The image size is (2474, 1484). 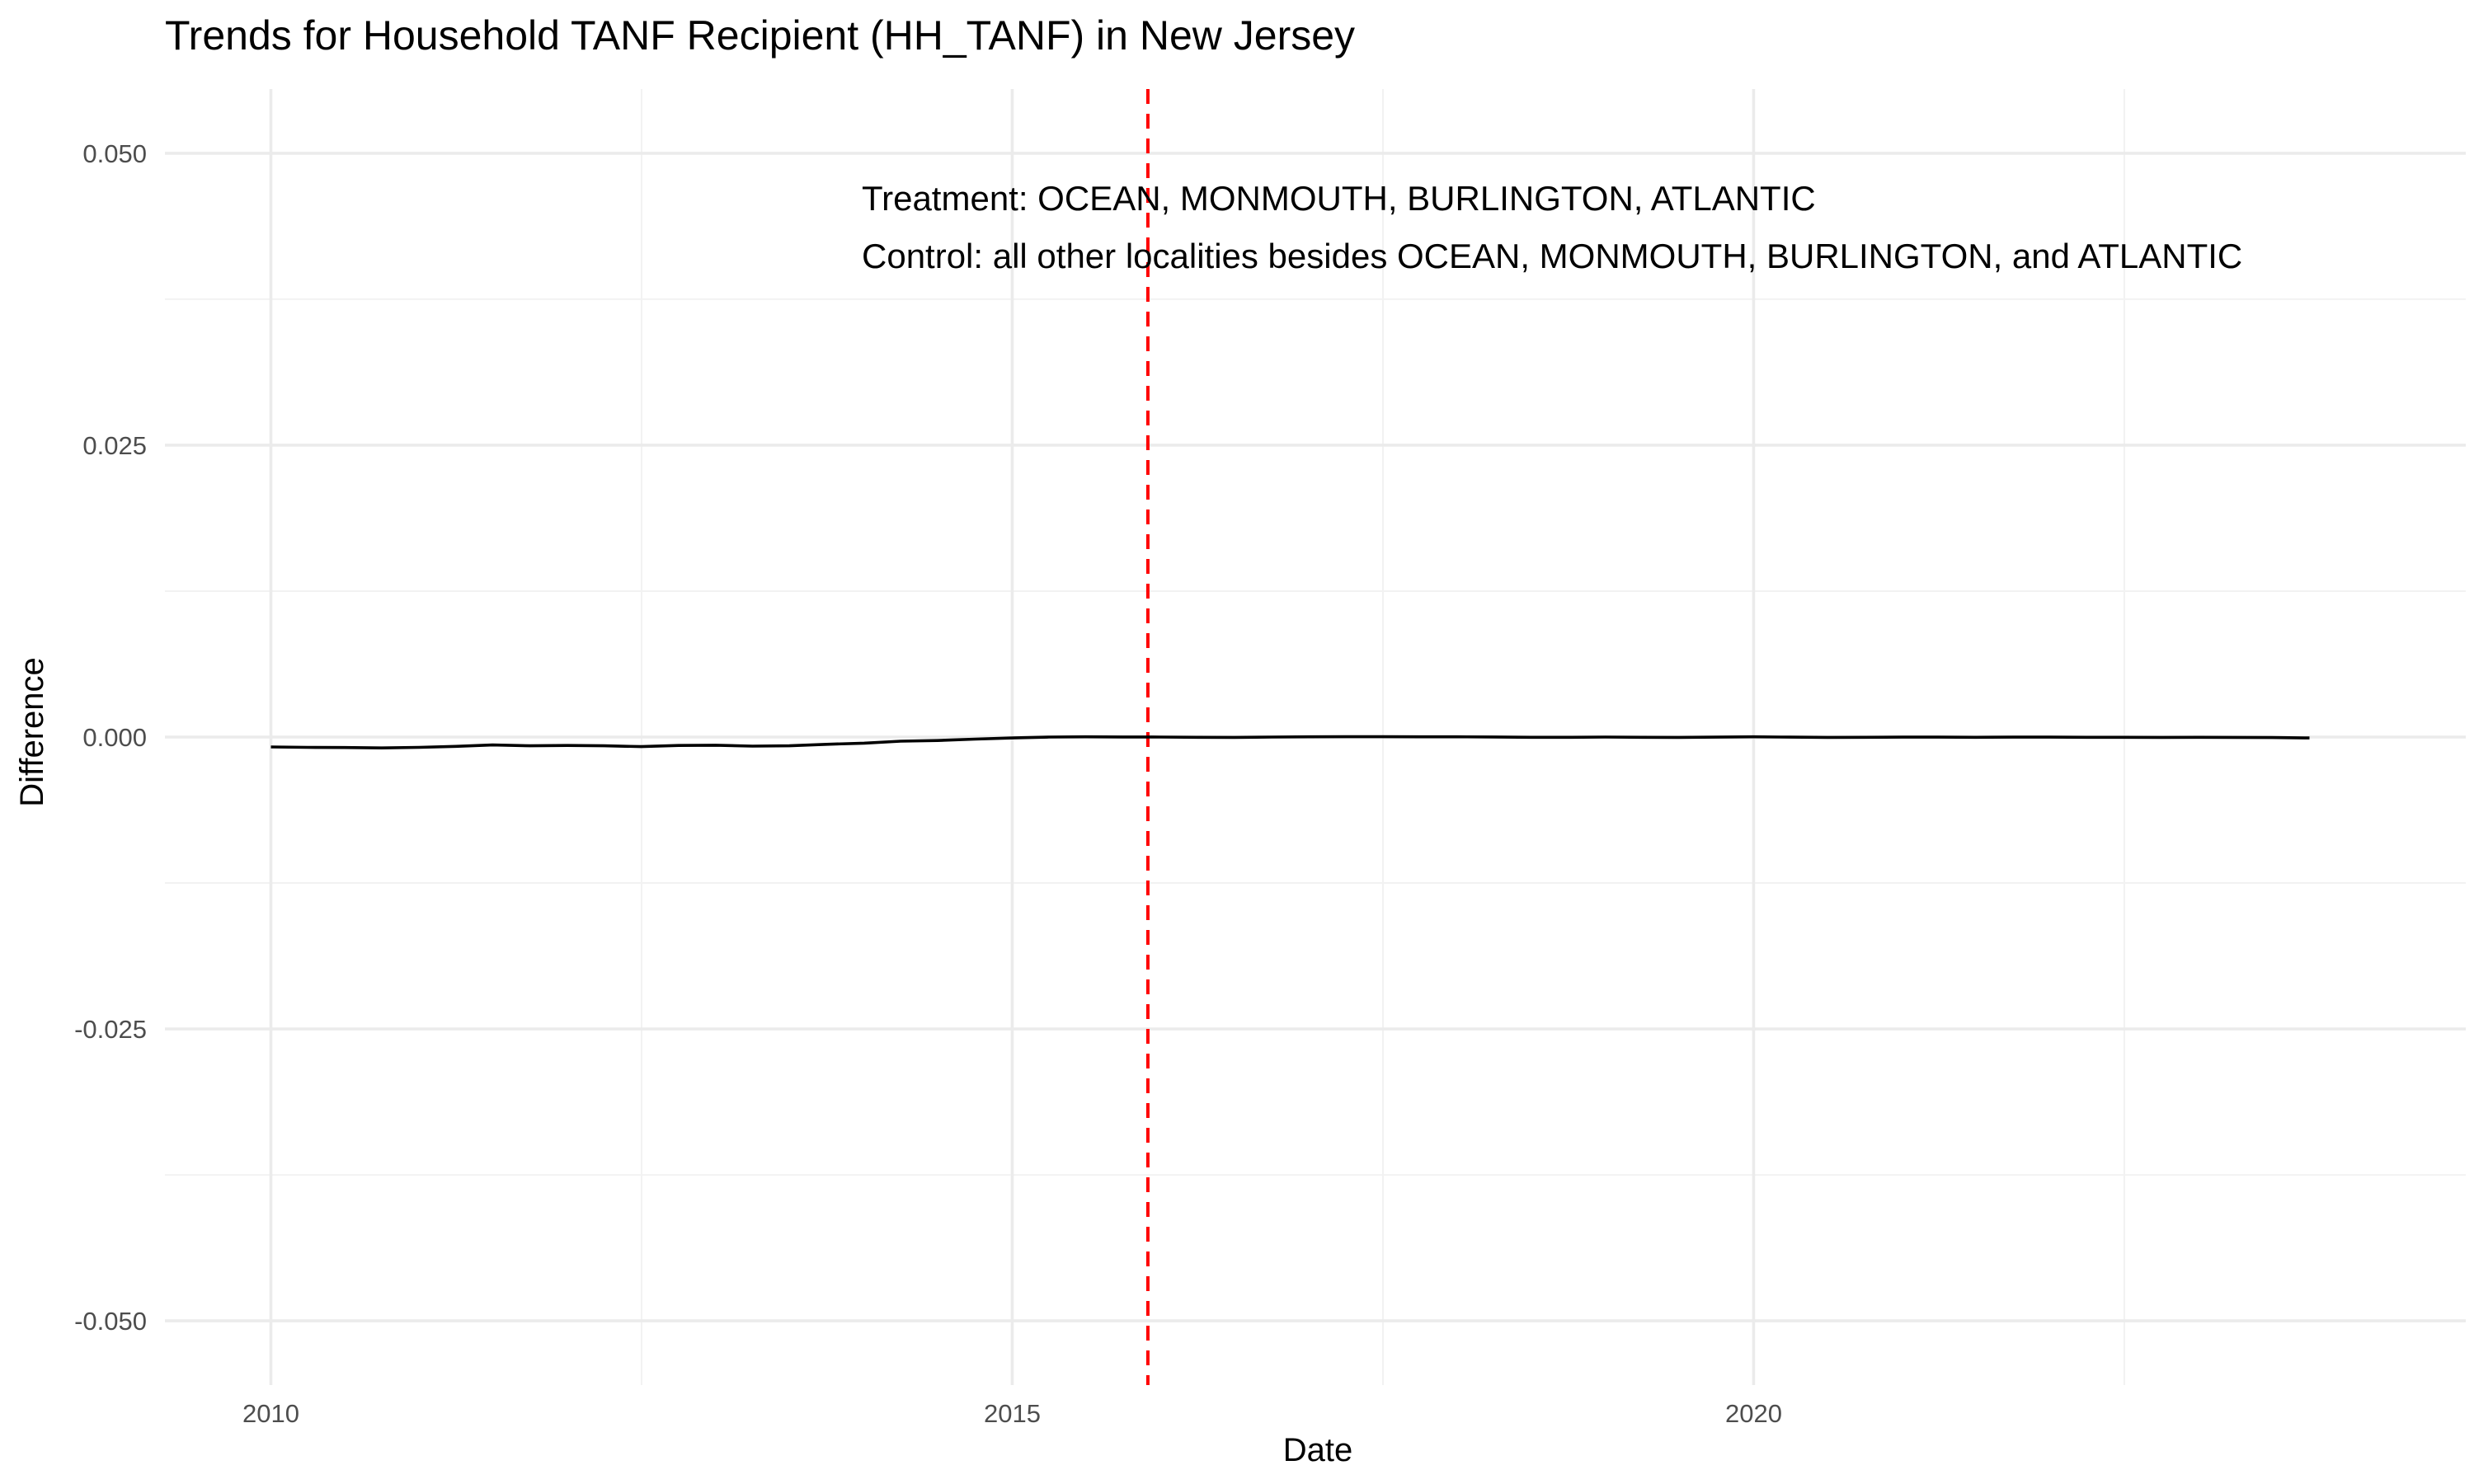 I want to click on y-tick-label: -0.025, so click(x=110, y=1029).